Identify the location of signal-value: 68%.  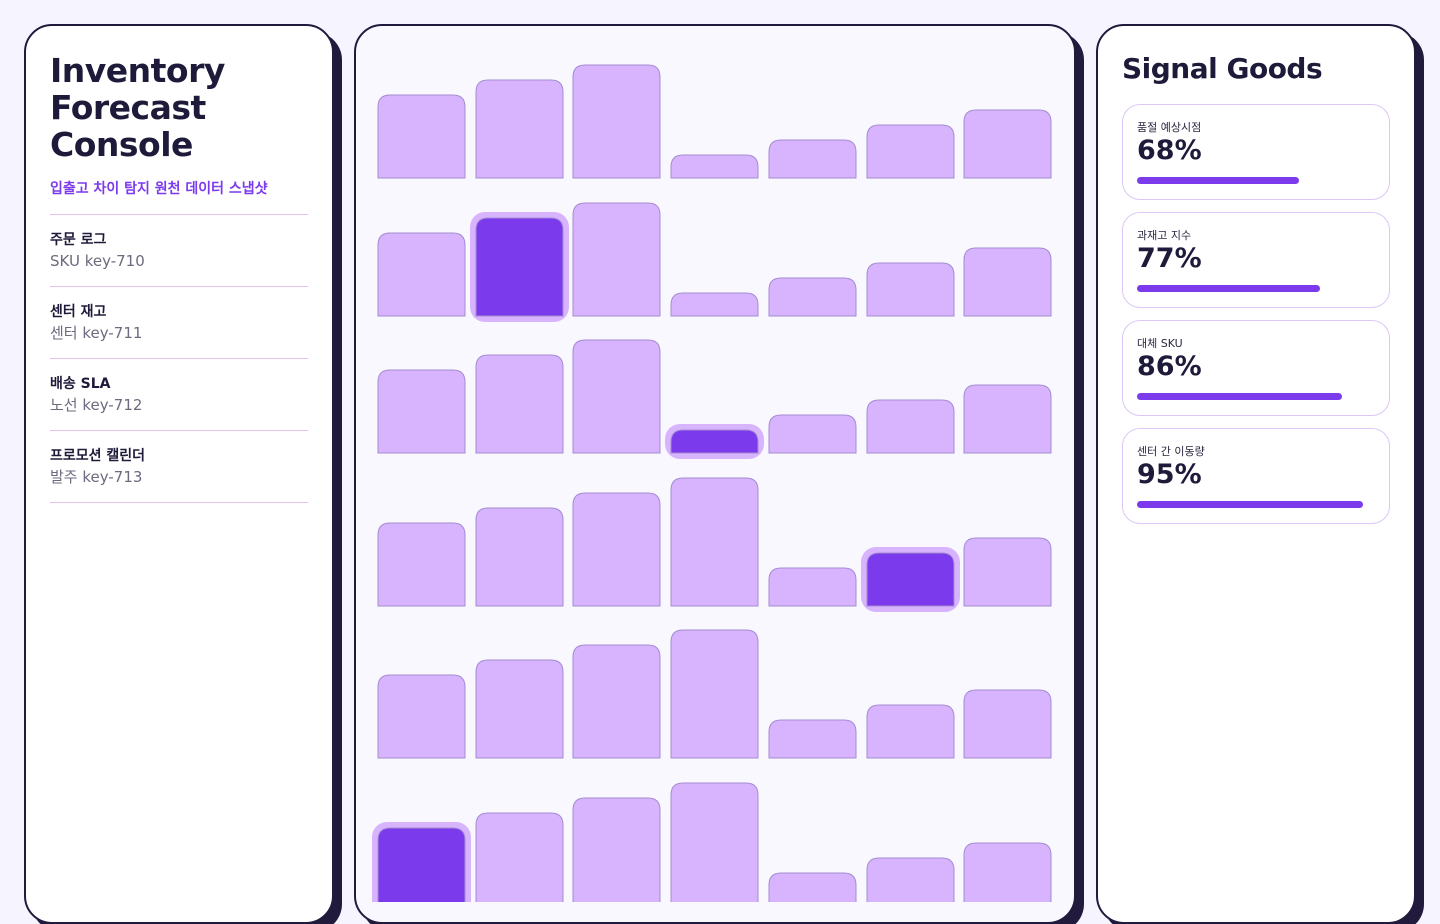
(1169, 150).